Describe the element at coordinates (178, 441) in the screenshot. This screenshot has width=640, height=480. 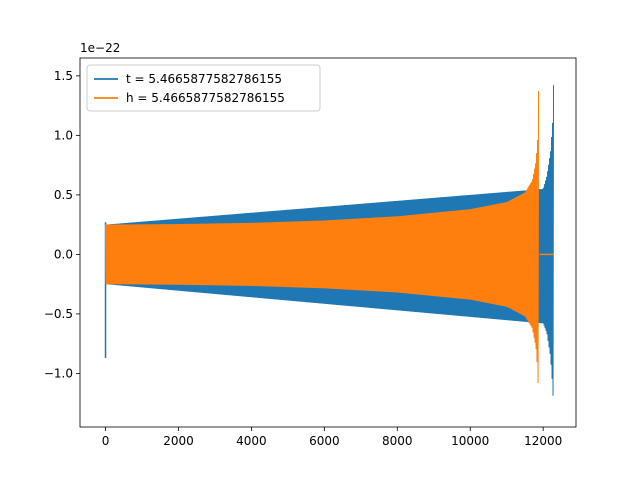
I see `x-tick-label-1: 2000` at that location.